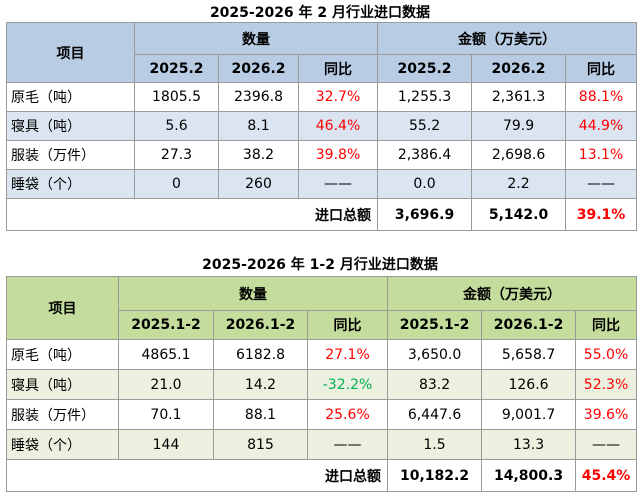  Describe the element at coordinates (261, 385) in the screenshot. I see `cell: 14.2` at that location.